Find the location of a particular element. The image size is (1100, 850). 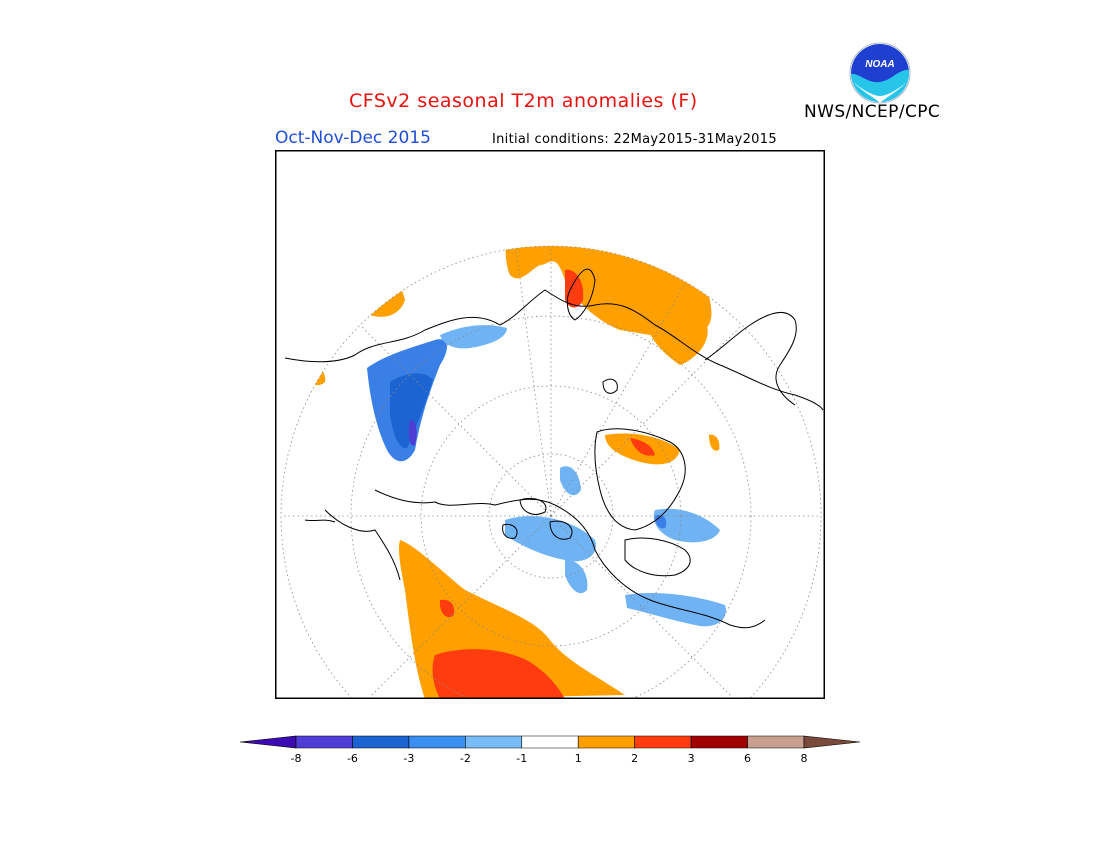

coastline-north-america is located at coordinates (570, 559).